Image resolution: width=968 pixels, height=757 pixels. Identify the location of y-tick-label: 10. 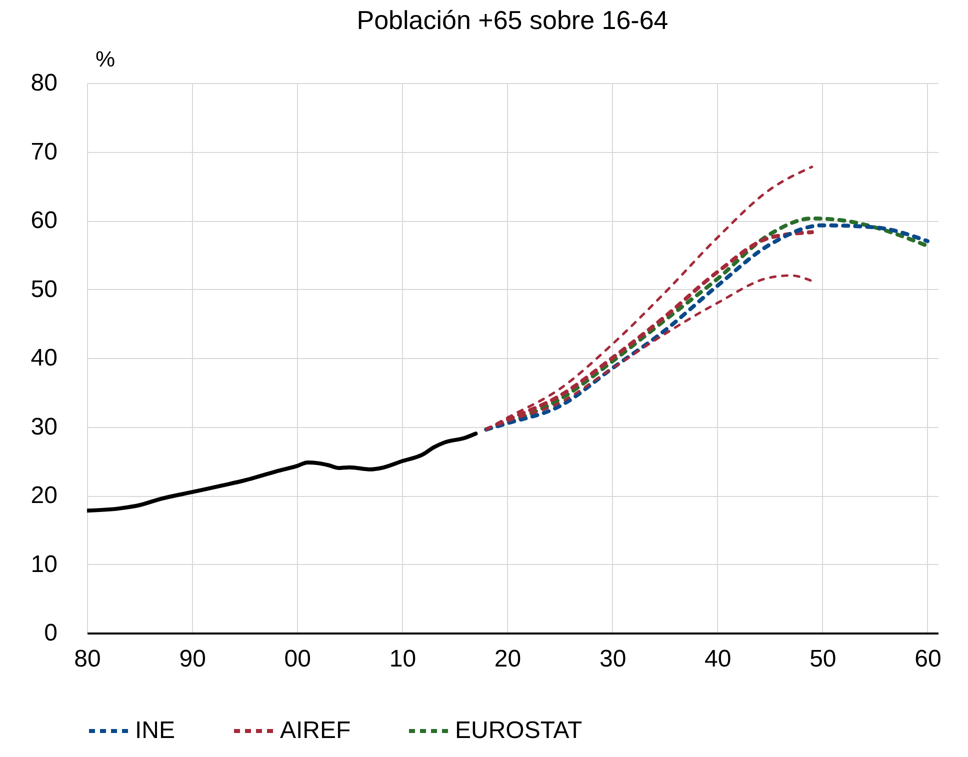
(44, 564).